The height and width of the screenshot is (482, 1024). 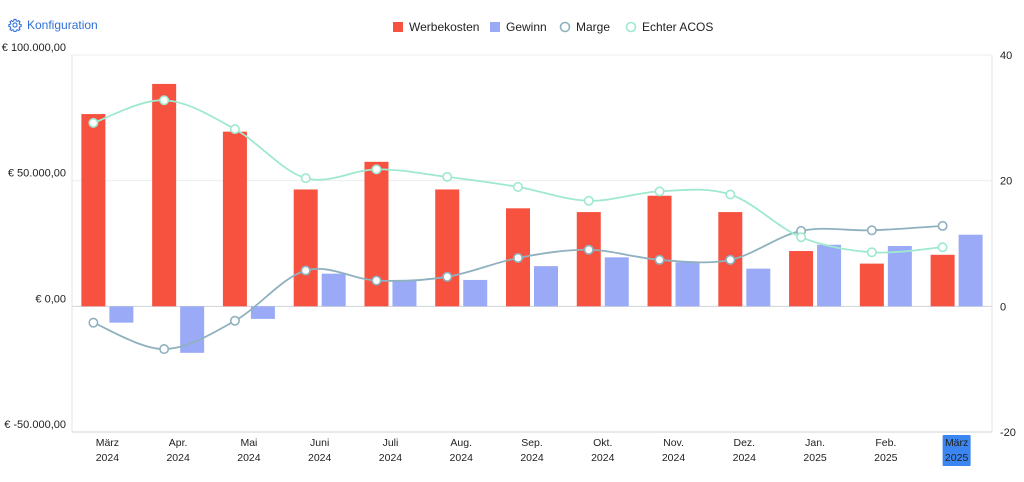 What do you see at coordinates (15, 25) in the screenshot?
I see `gear-icon` at bounding box center [15, 25].